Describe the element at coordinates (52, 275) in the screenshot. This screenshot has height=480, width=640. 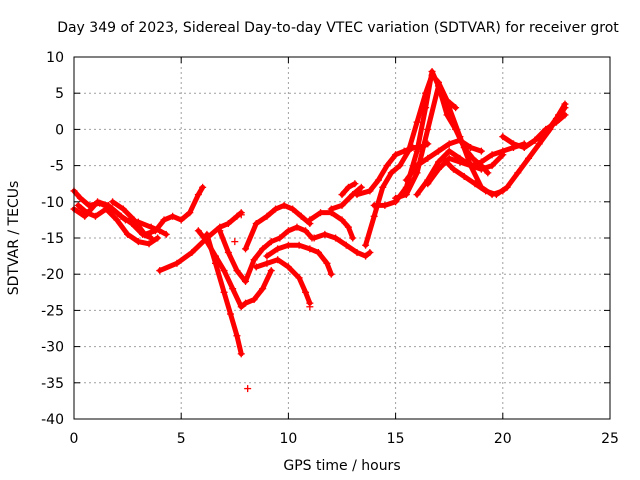
I see `y-tick-label: -20` at that location.